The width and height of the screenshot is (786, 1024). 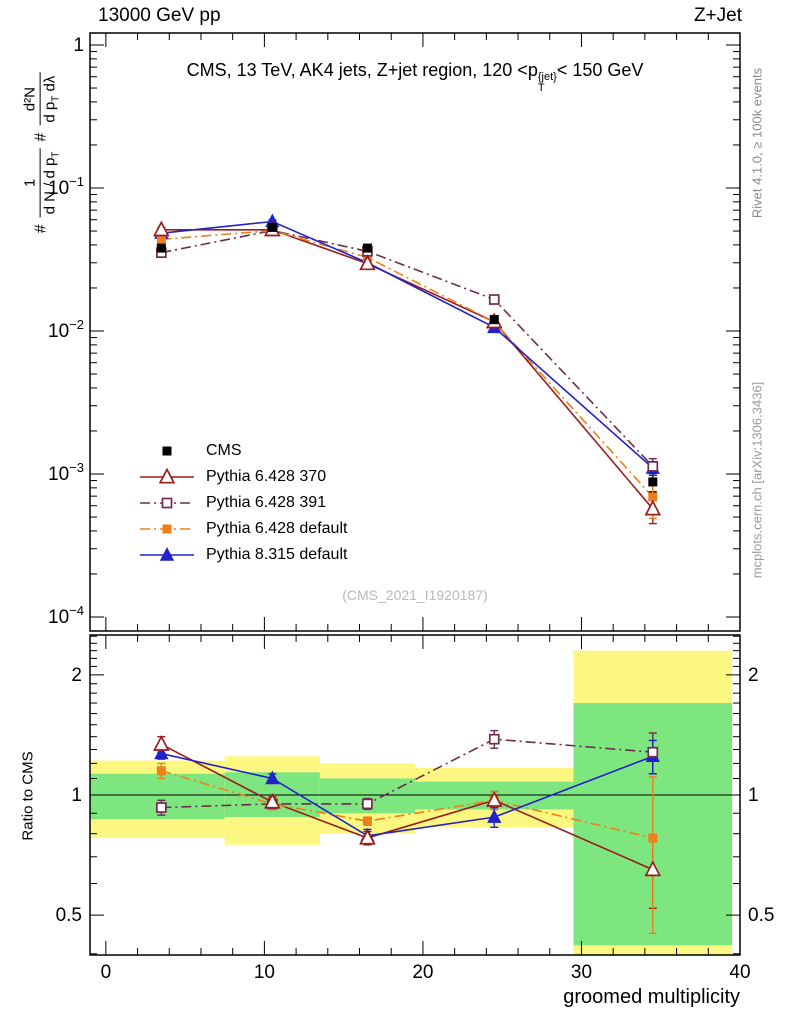 What do you see at coordinates (277, 554) in the screenshot?
I see `legend-label: Pythia 8.315 default` at bounding box center [277, 554].